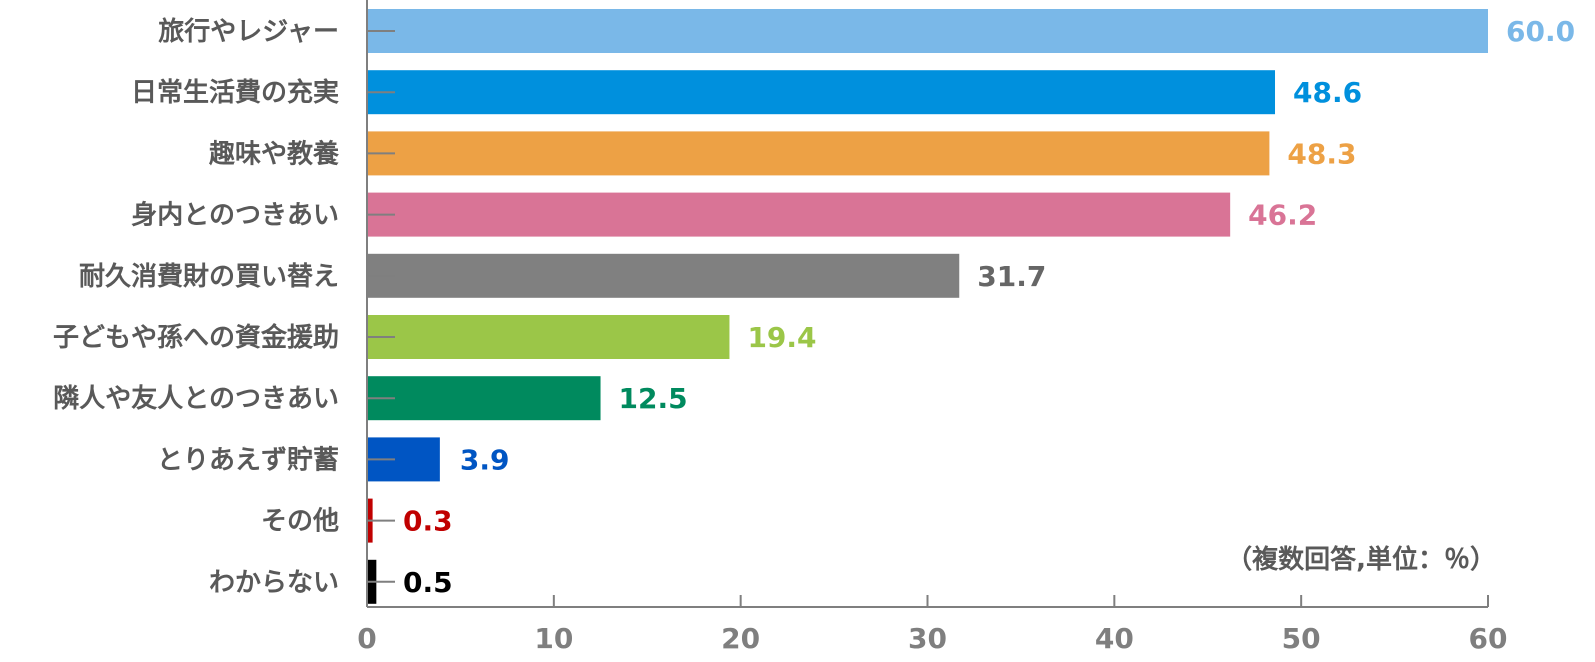 The height and width of the screenshot is (662, 1595). I want to click on value-label: 46.2, so click(1282, 215).